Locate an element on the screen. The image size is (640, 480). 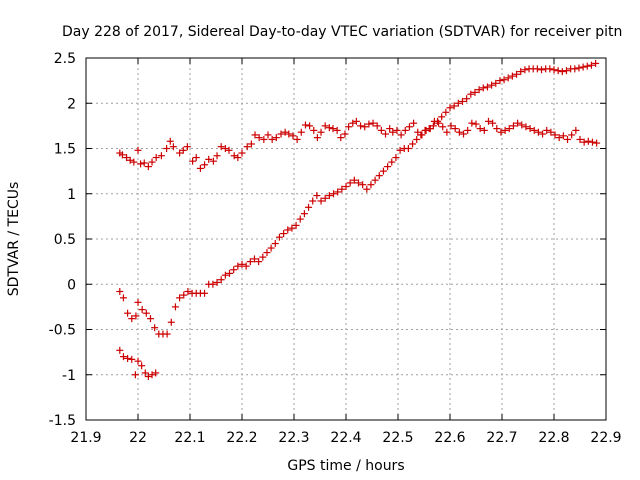
x-axis-label: GPS time / hours is located at coordinates (345, 466).